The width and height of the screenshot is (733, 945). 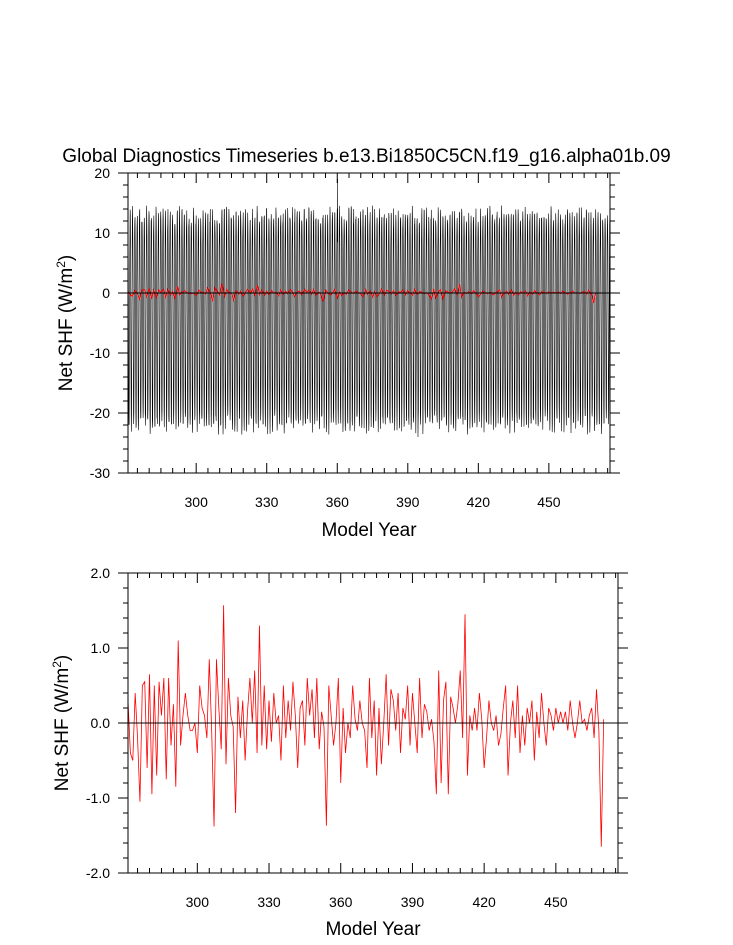 I want to click on y-tick-label: 10, so click(x=102, y=233).